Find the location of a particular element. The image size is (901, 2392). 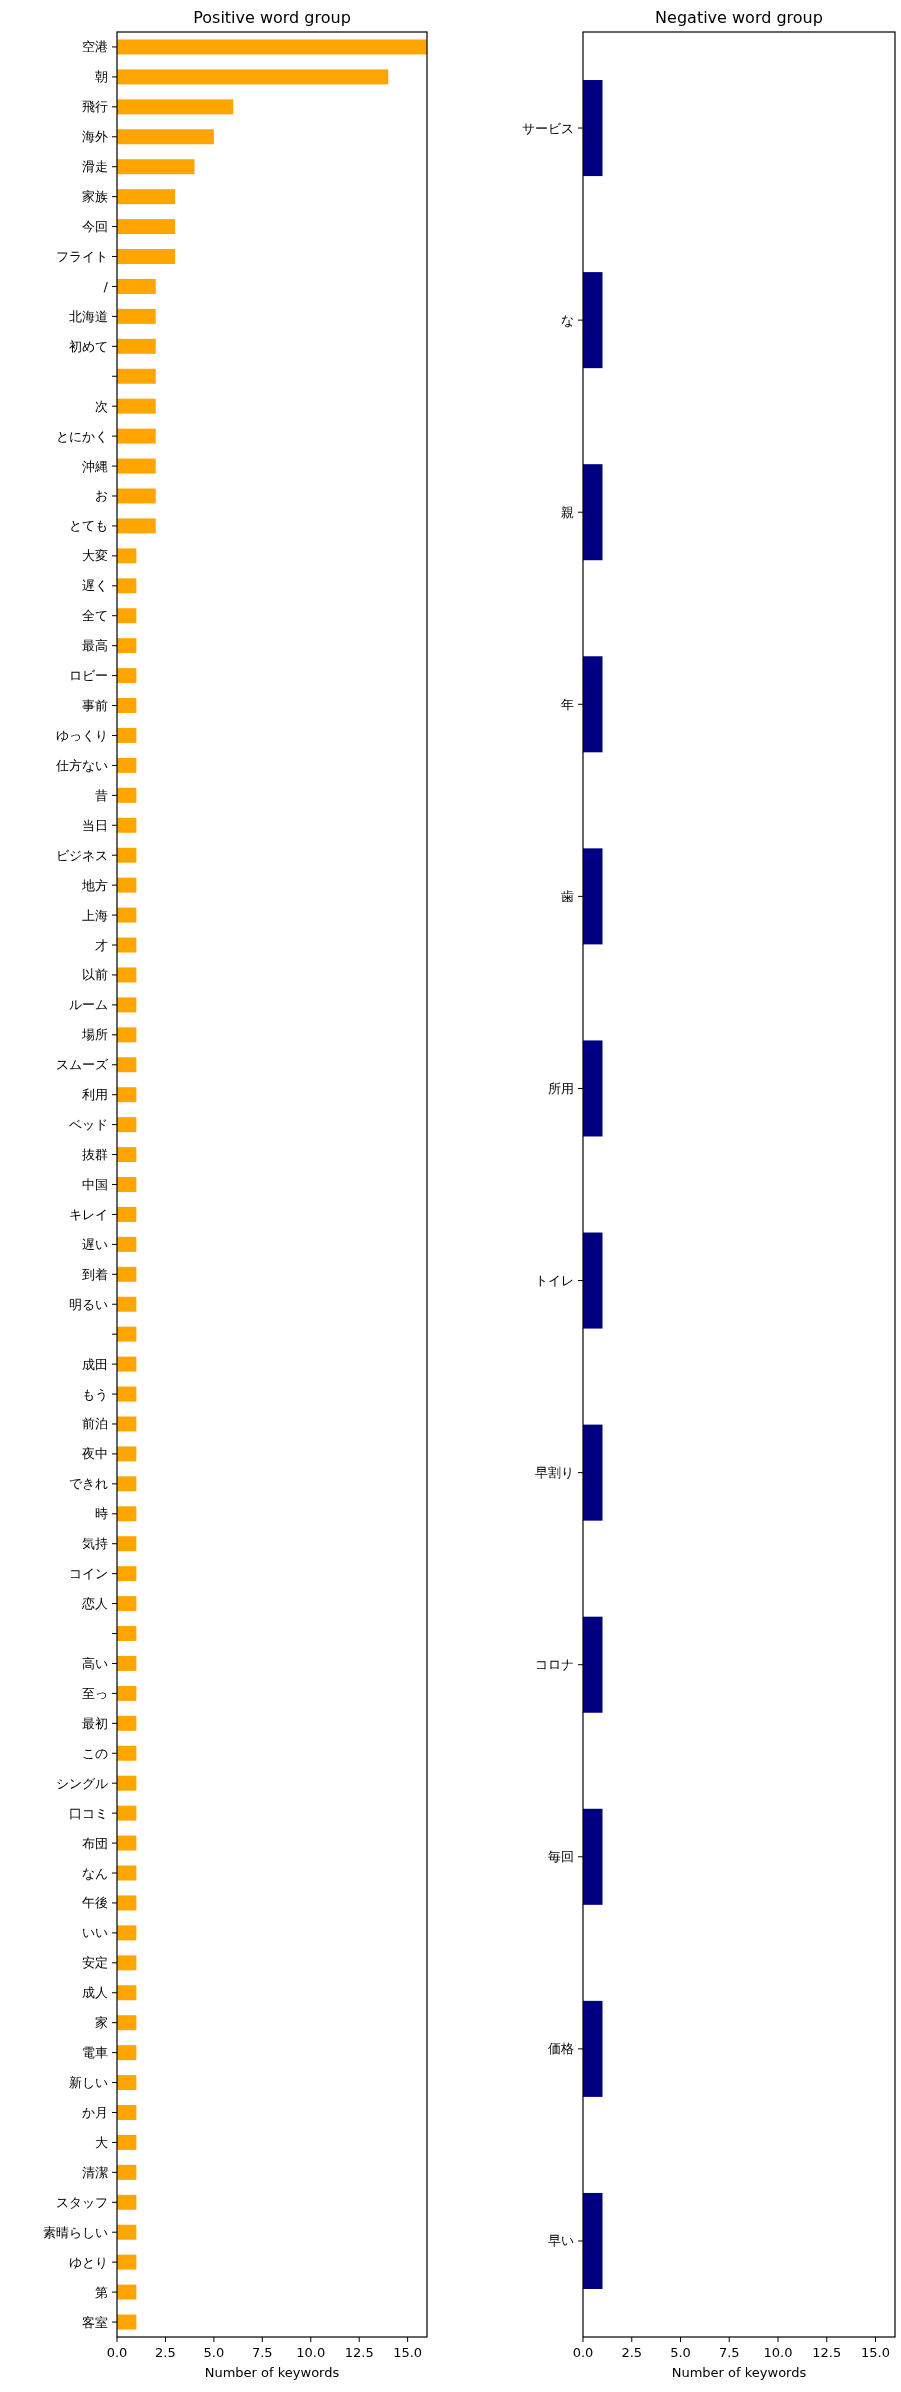

y-tick-label: 飛行 is located at coordinates (95, 107).